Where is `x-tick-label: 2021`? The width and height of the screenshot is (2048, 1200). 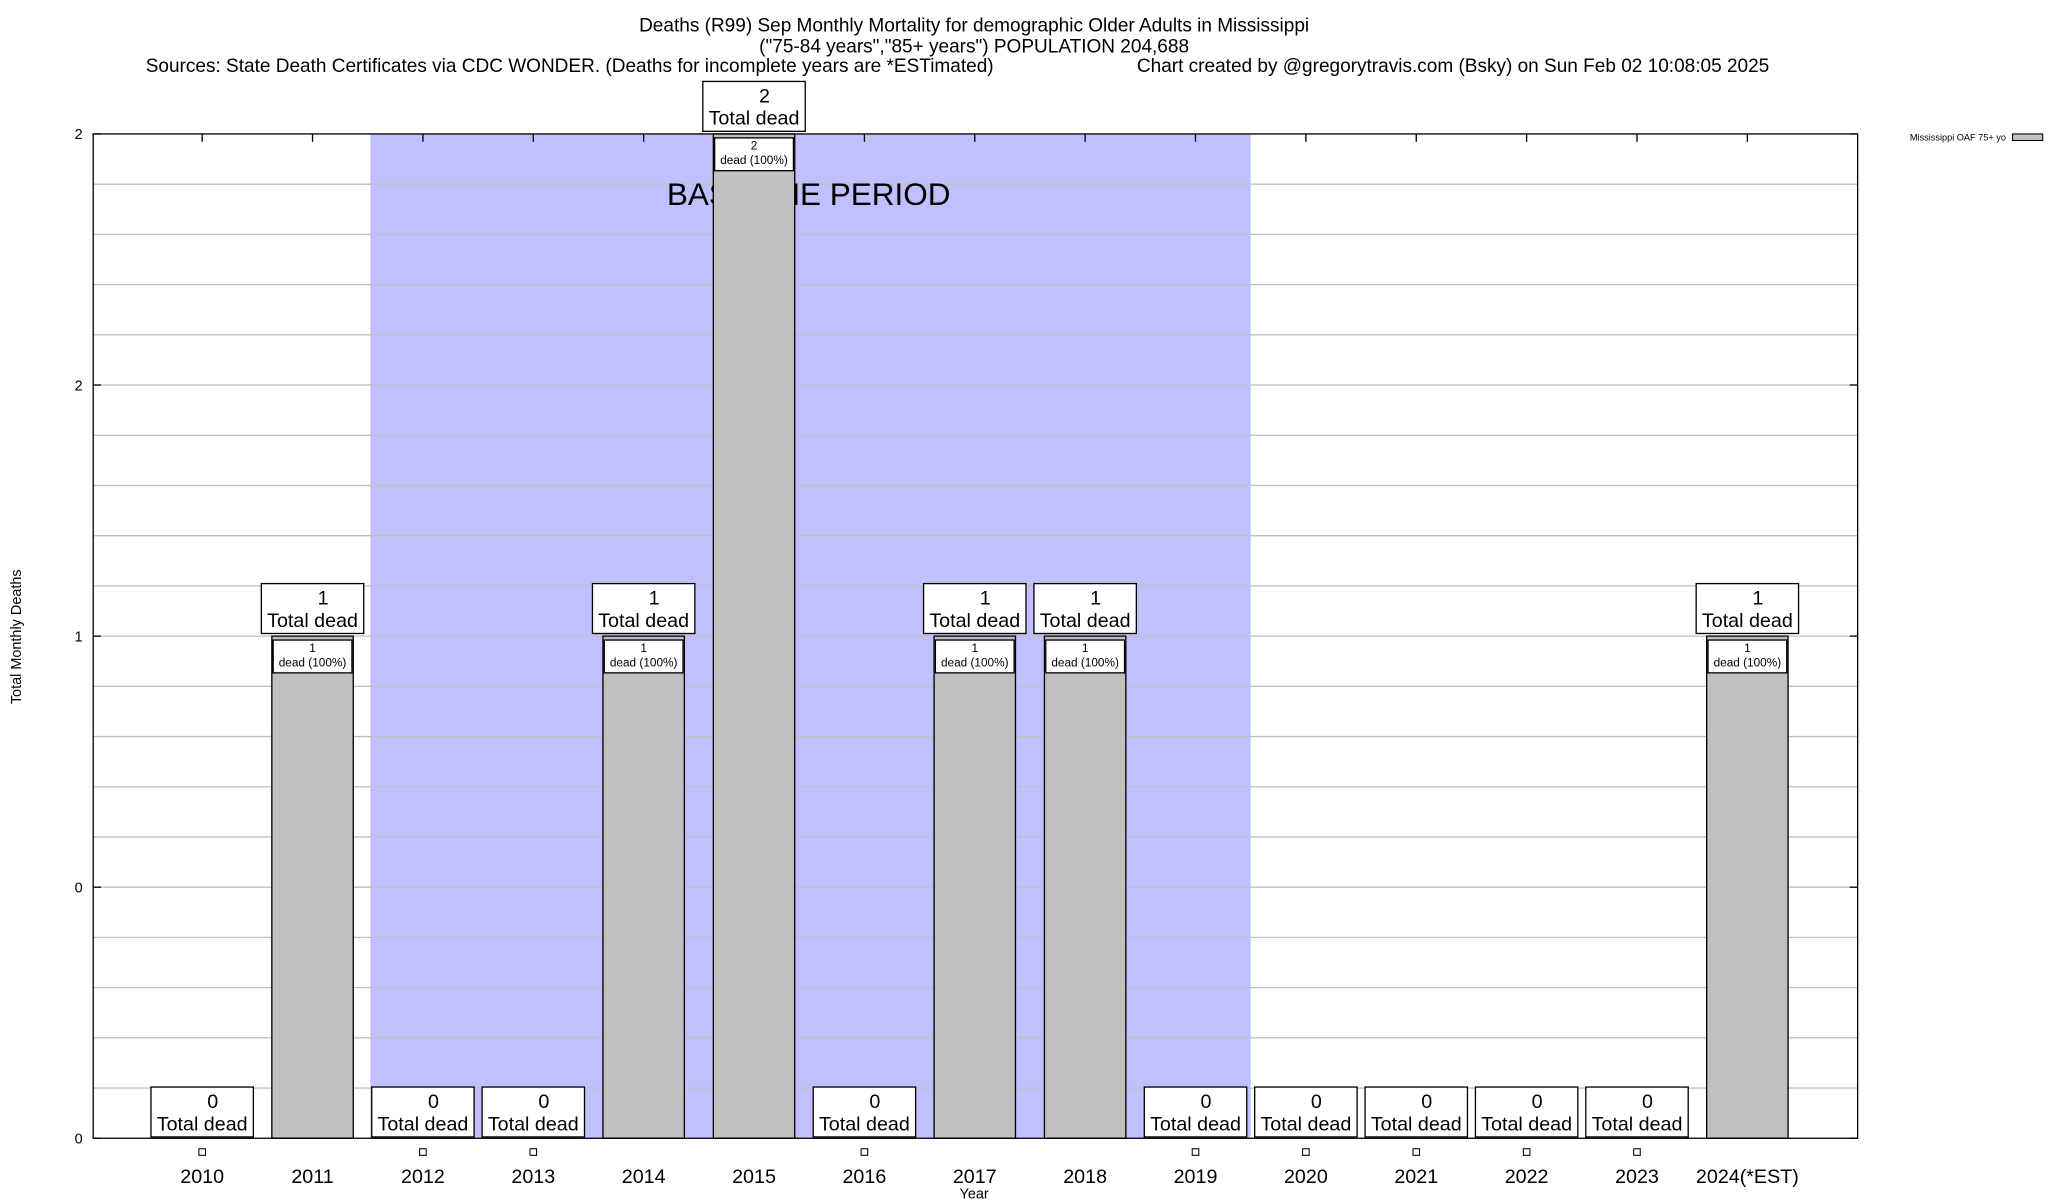 x-tick-label: 2021 is located at coordinates (1416, 1177).